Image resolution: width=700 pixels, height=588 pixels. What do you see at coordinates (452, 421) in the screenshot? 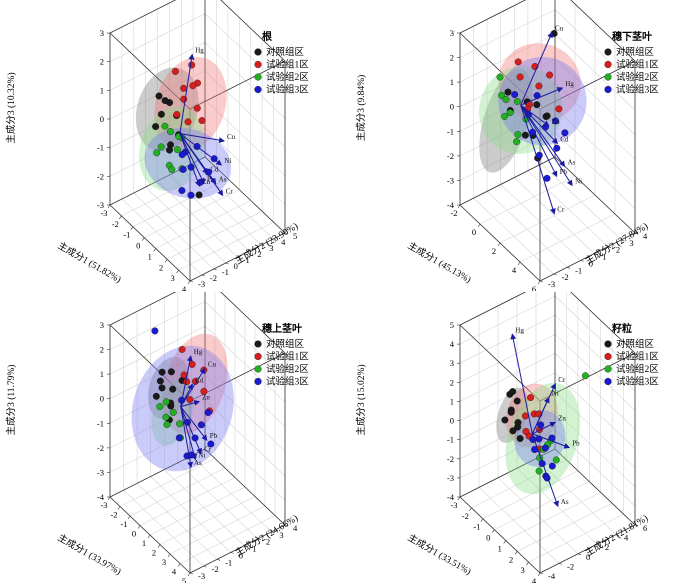
I see `z-tick-label: 0` at bounding box center [452, 421].